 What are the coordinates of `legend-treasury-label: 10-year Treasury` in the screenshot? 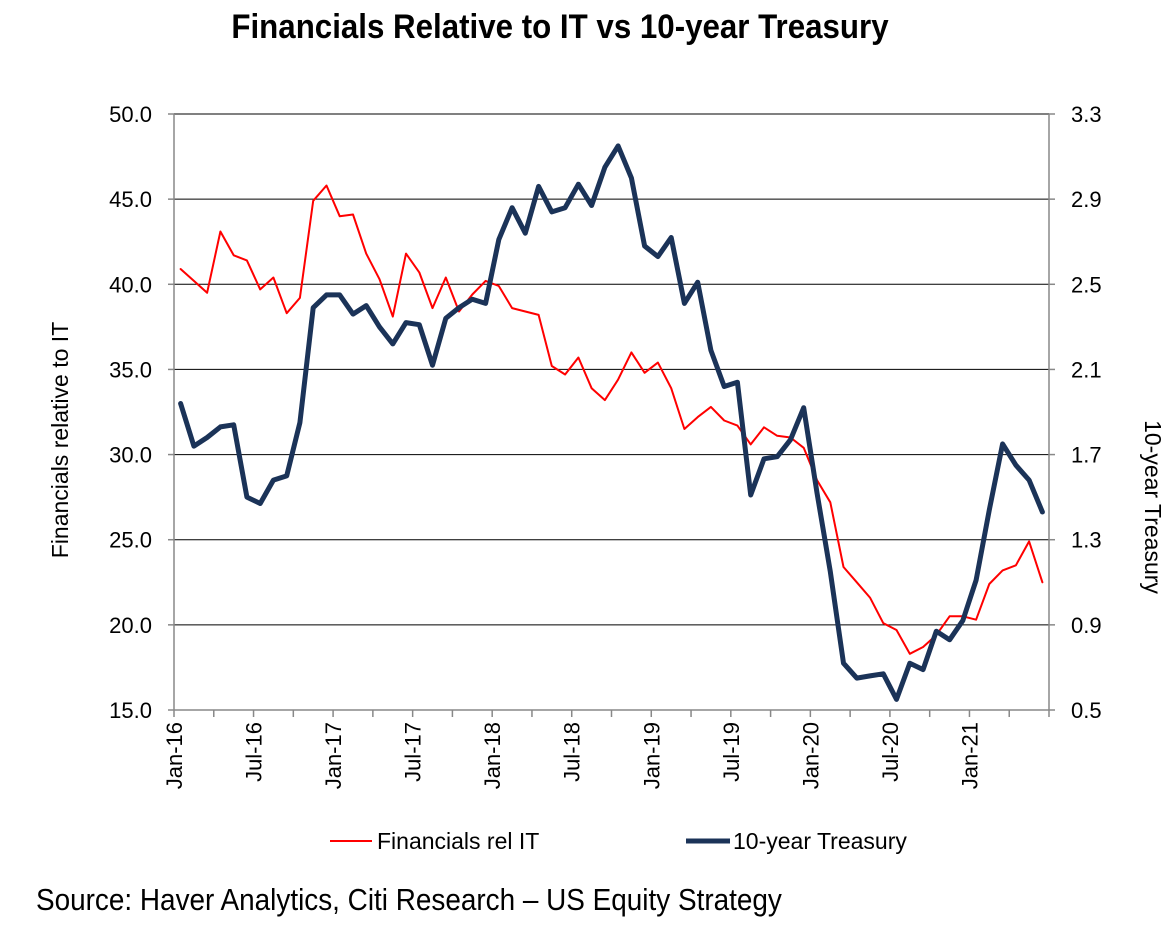 It's located at (820, 841).